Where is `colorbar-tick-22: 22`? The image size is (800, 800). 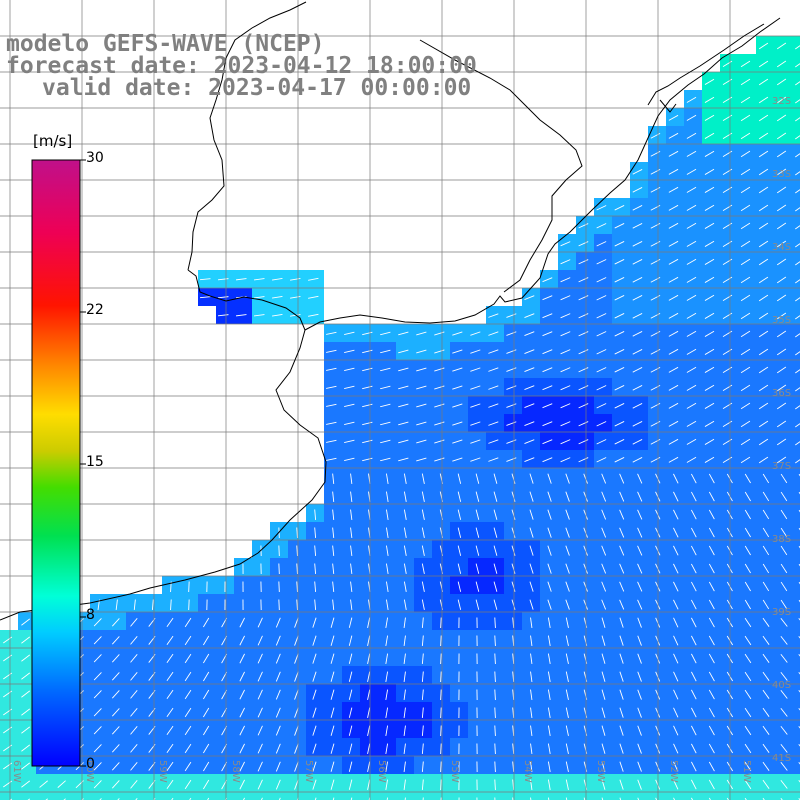 colorbar-tick-22: 22 is located at coordinates (95, 310).